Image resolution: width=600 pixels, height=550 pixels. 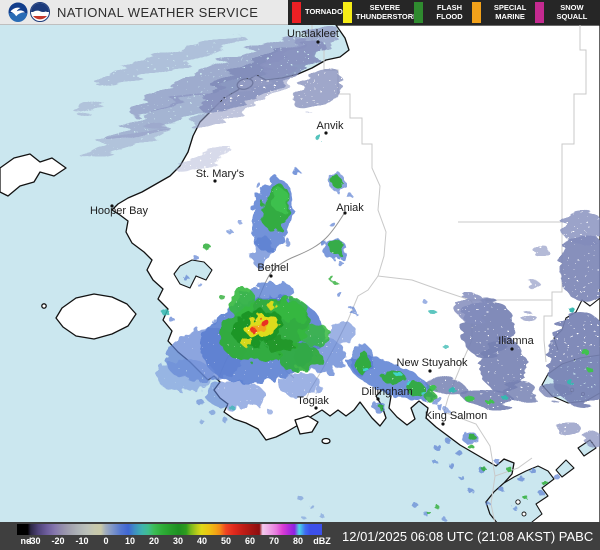 What do you see at coordinates (106, 541) in the screenshot?
I see `colorbar-tick: 0` at bounding box center [106, 541].